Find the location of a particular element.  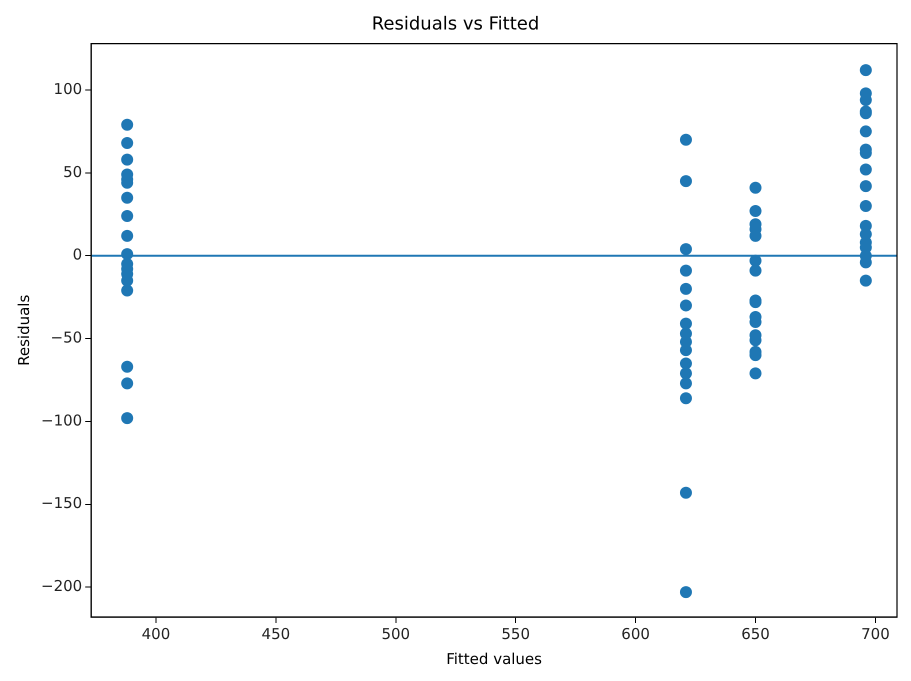

x-tick-label: 600 is located at coordinates (635, 633).